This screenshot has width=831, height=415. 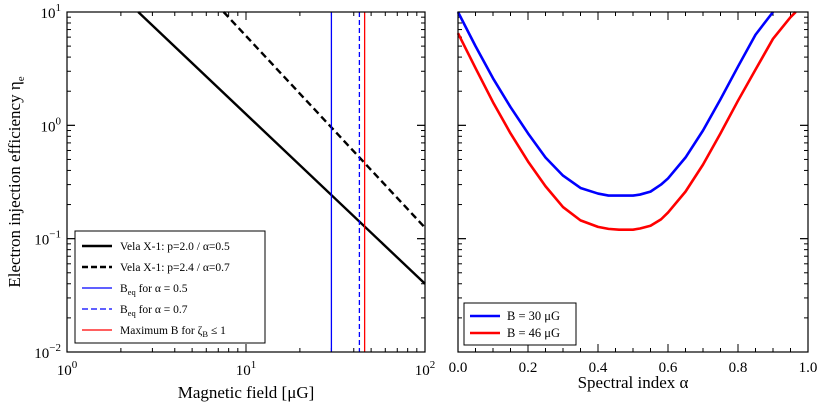 What do you see at coordinates (246, 392) in the screenshot?
I see `left-x-axis-label: Magnetic field [μG]` at bounding box center [246, 392].